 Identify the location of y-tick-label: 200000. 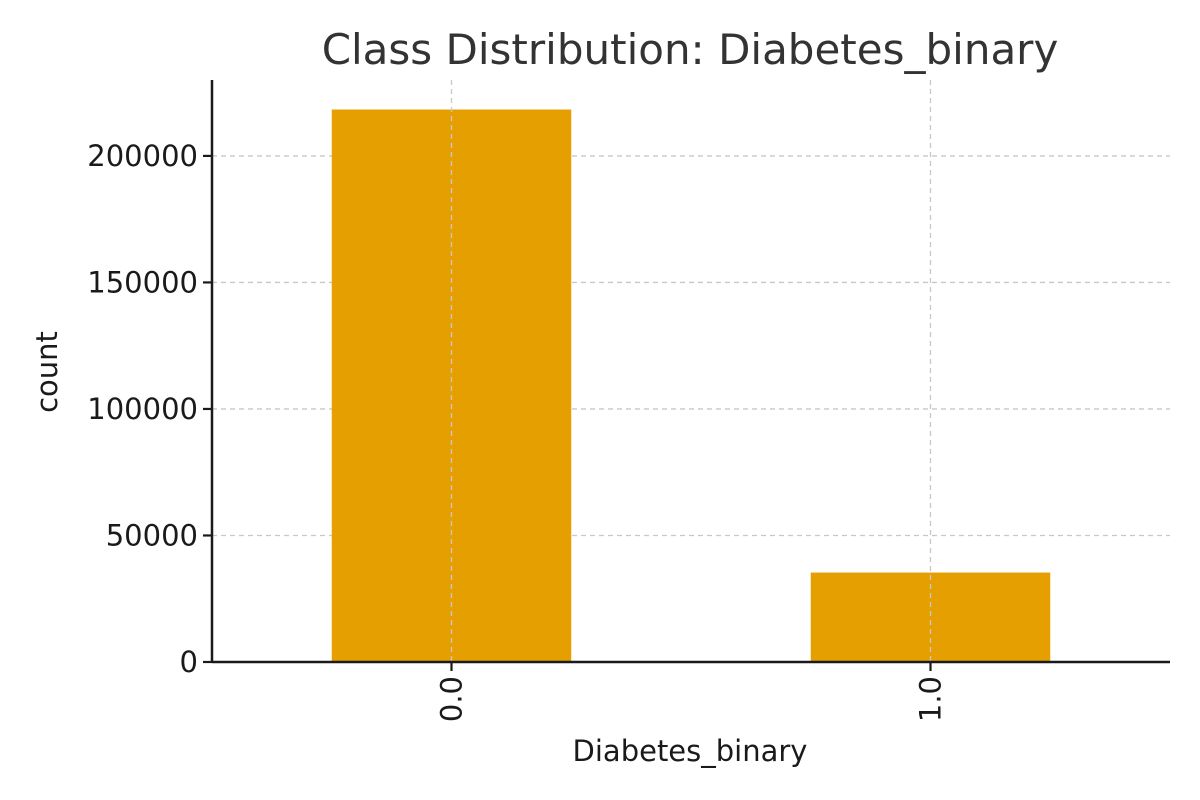
(142, 156).